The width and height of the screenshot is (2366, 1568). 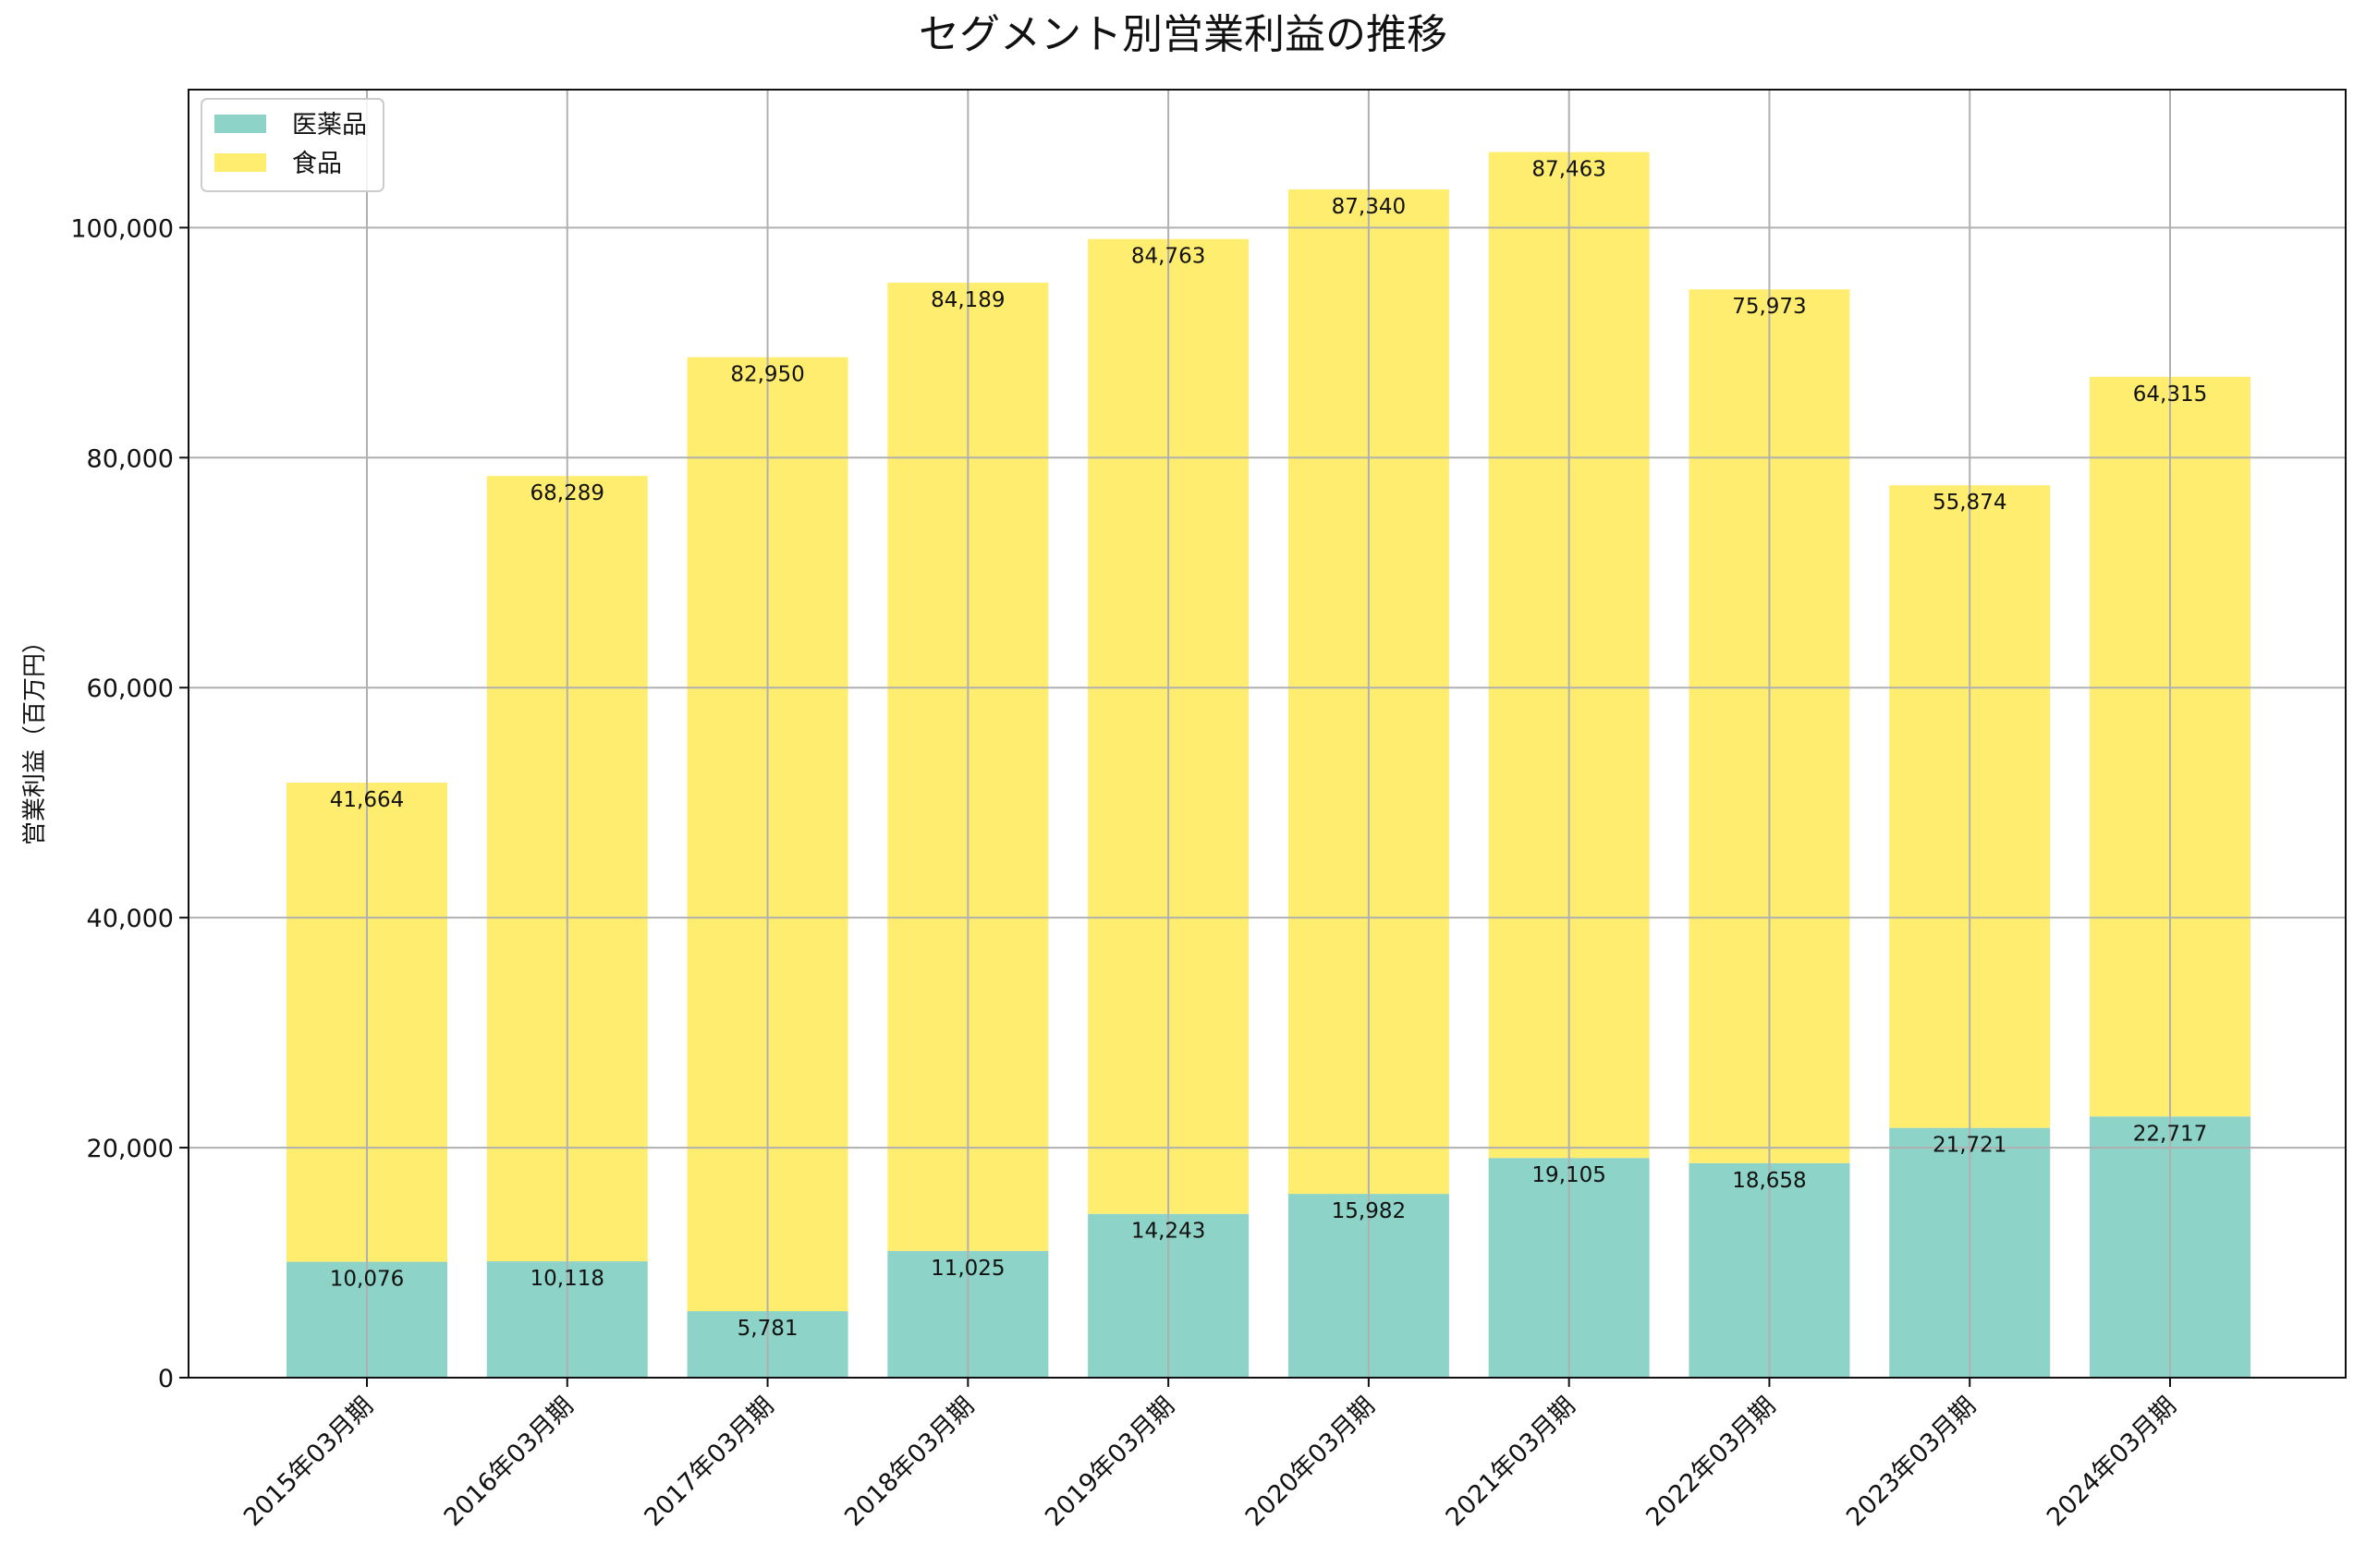 I want to click on x-tick-label-5: 2020年03月期, so click(x=1310, y=1462).